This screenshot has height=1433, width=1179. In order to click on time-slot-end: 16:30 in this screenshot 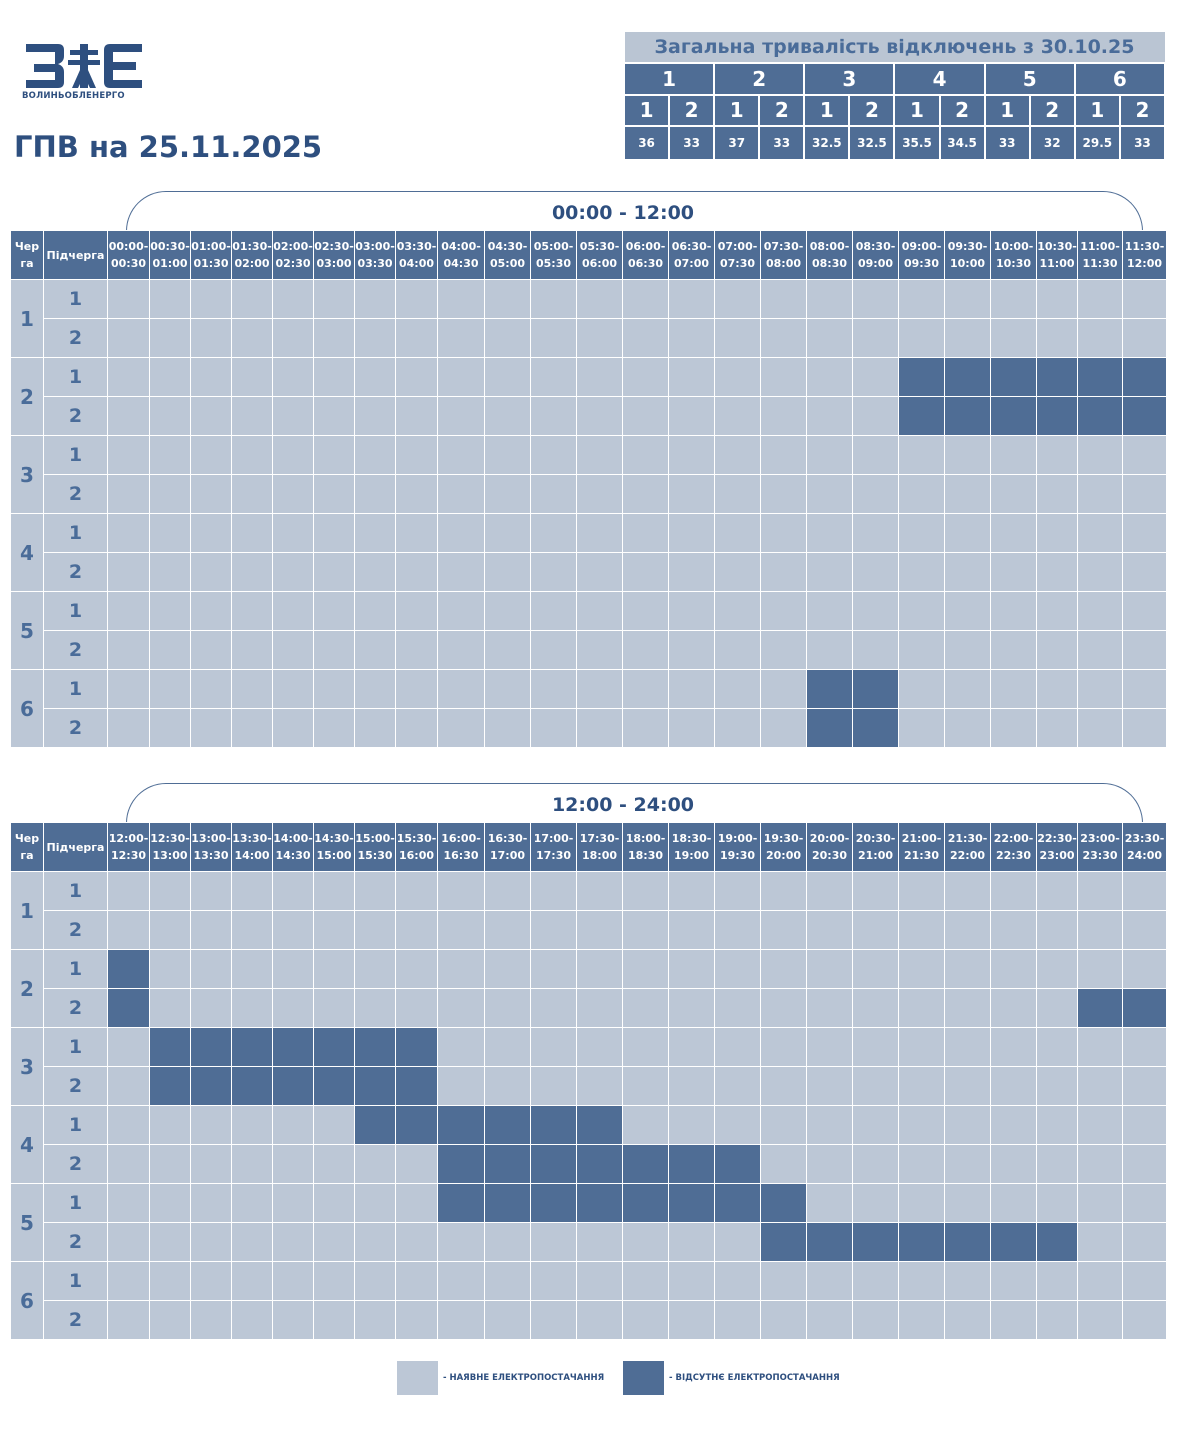, I will do `click(461, 855)`.